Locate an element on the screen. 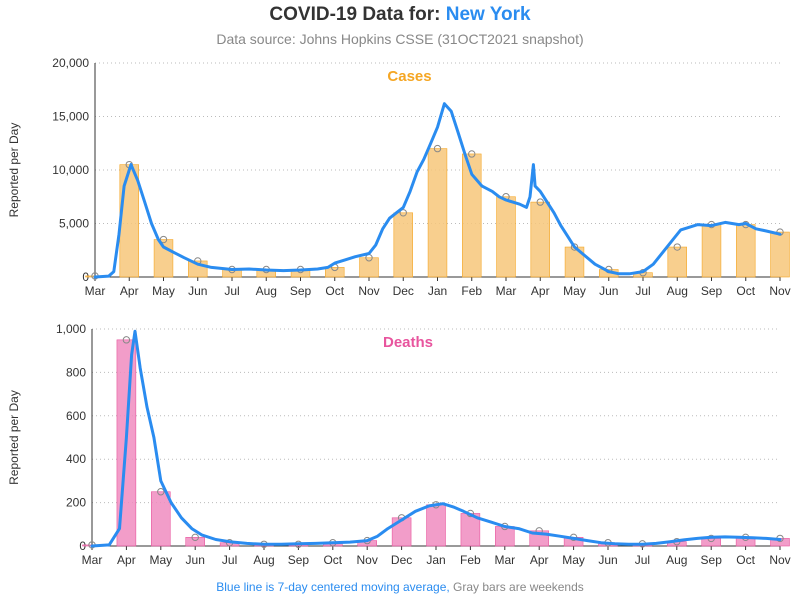 Image resolution: width=800 pixels, height=600 pixels. cases-ytick-label: 10,000 is located at coordinates (70, 170).